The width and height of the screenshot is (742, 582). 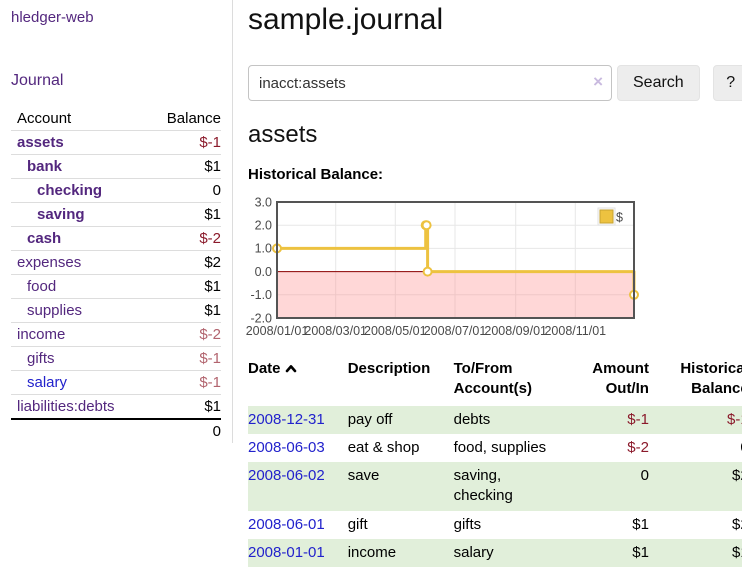 I want to click on svg-text: 2.0, so click(x=263, y=226).